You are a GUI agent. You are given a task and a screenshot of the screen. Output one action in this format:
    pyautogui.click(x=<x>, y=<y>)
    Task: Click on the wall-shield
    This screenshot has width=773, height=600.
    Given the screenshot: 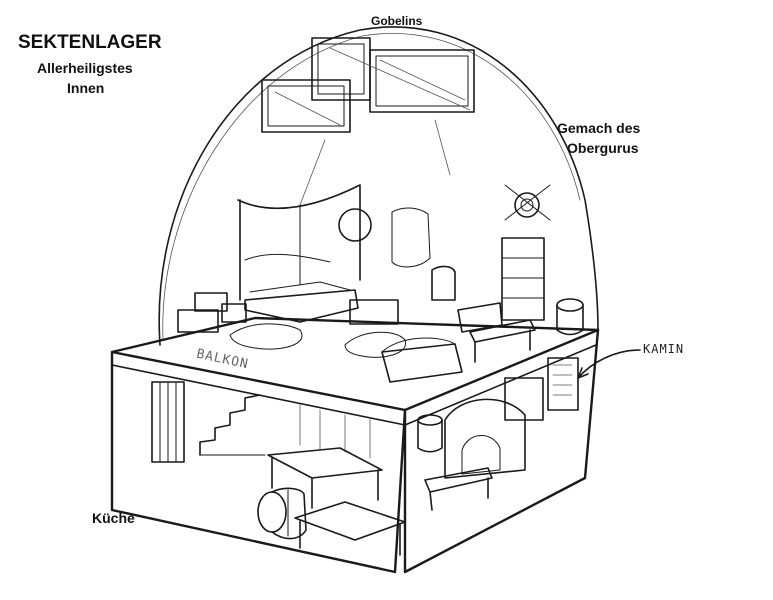 What is the action you would take?
    pyautogui.click(x=355, y=225)
    